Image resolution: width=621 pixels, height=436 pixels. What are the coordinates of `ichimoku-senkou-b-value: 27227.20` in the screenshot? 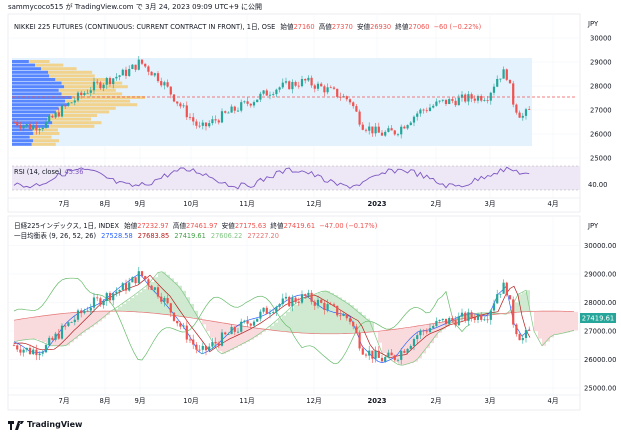 It's located at (262, 236).